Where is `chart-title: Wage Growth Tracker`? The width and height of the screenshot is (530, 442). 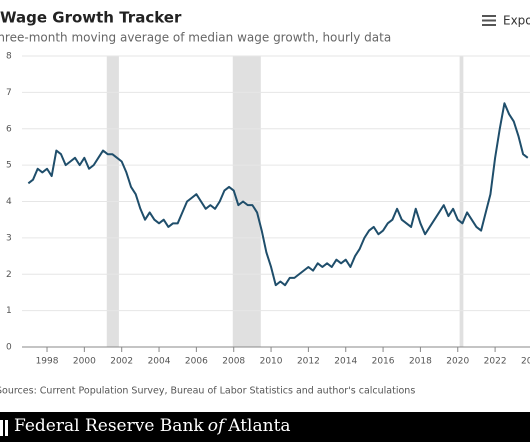
chart-title: Wage Growth Tracker is located at coordinates (91, 18).